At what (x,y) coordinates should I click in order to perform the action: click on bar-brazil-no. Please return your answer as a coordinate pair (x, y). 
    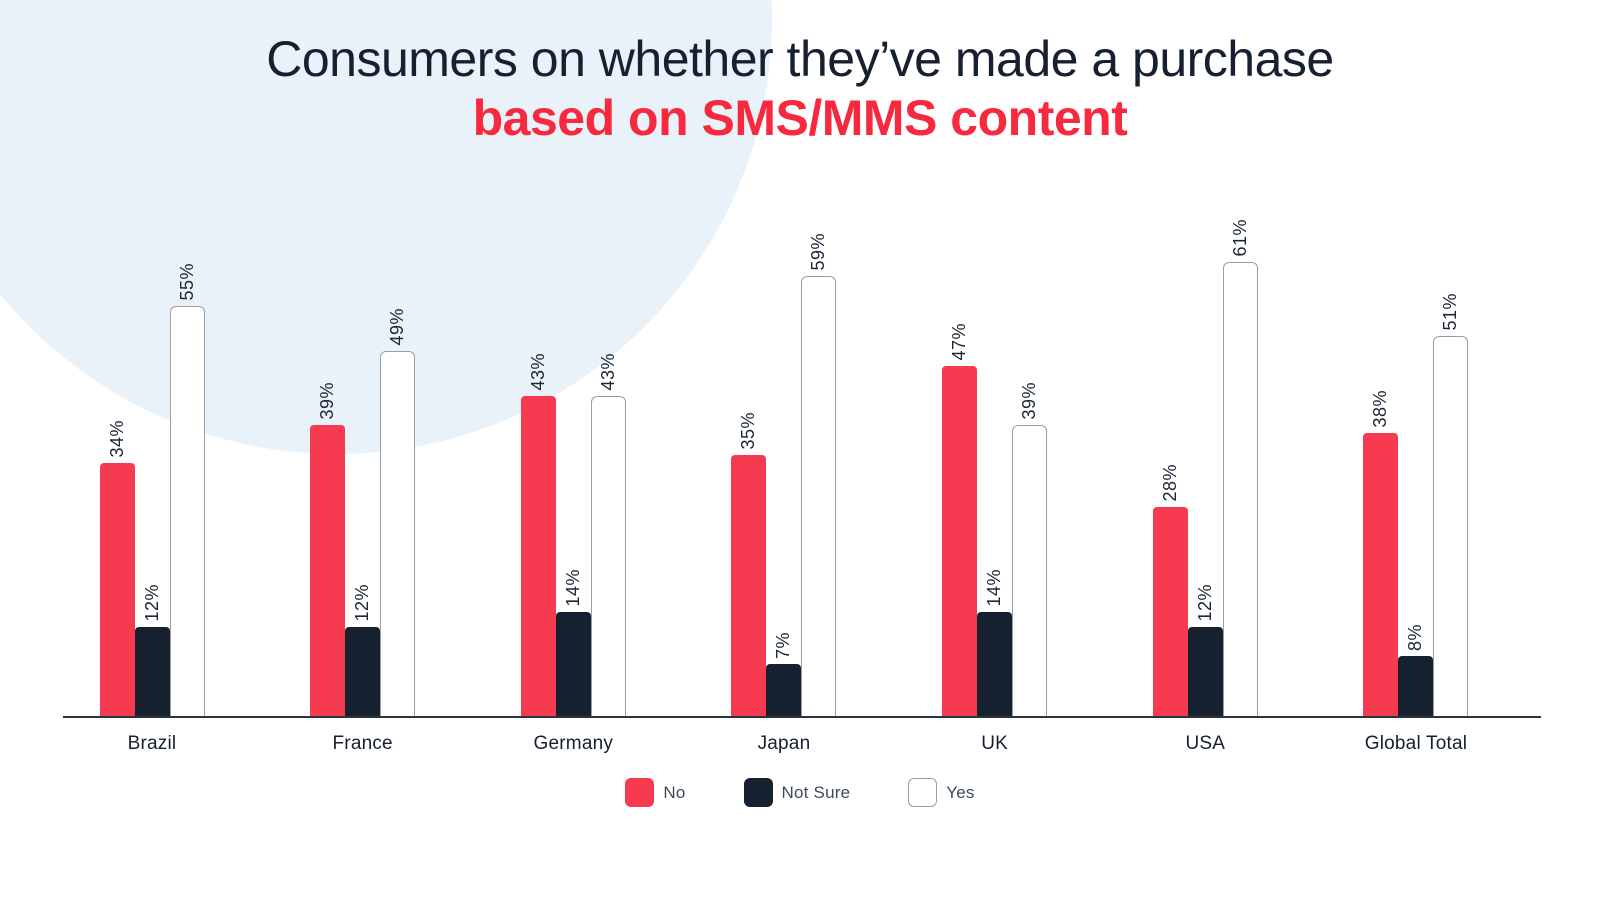
    Looking at the image, I should click on (117, 589).